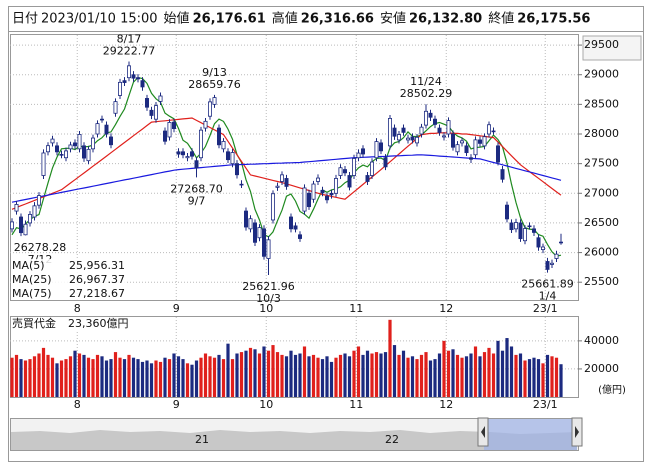 The image size is (653, 470). Describe the element at coordinates (612, 48) in the screenshot. I see `axis-button` at that location.